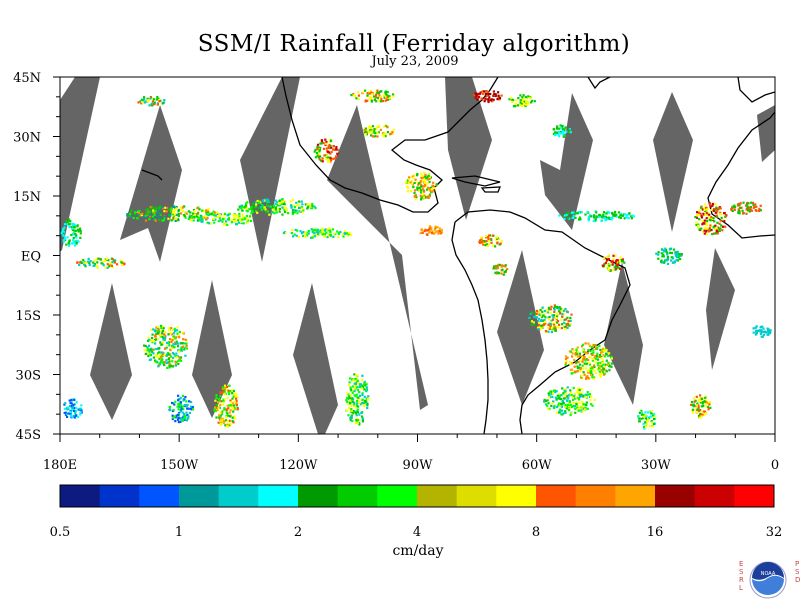 This screenshot has height=600, width=800. I want to click on swath, so click(673, 162).